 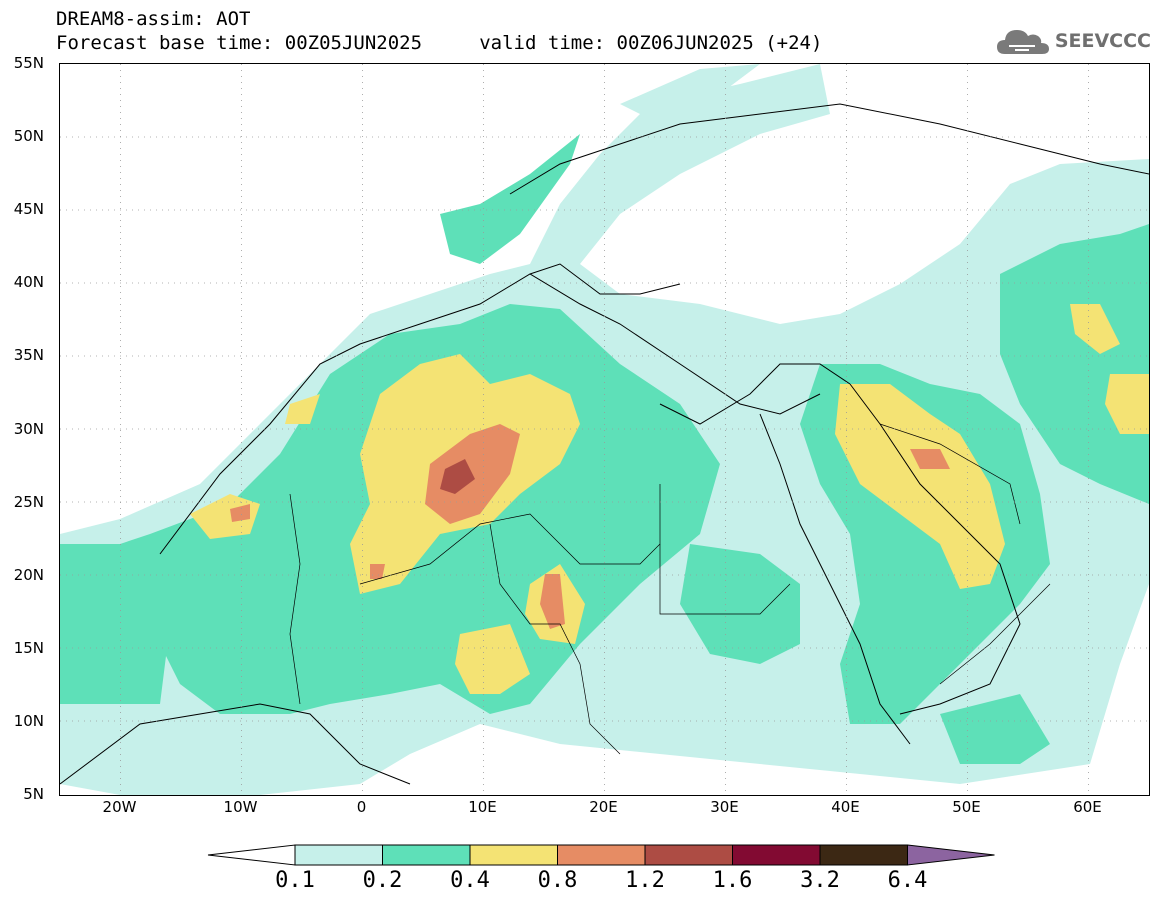 What do you see at coordinates (907, 880) in the screenshot?
I see `colorbar-level-label: 6.4` at bounding box center [907, 880].